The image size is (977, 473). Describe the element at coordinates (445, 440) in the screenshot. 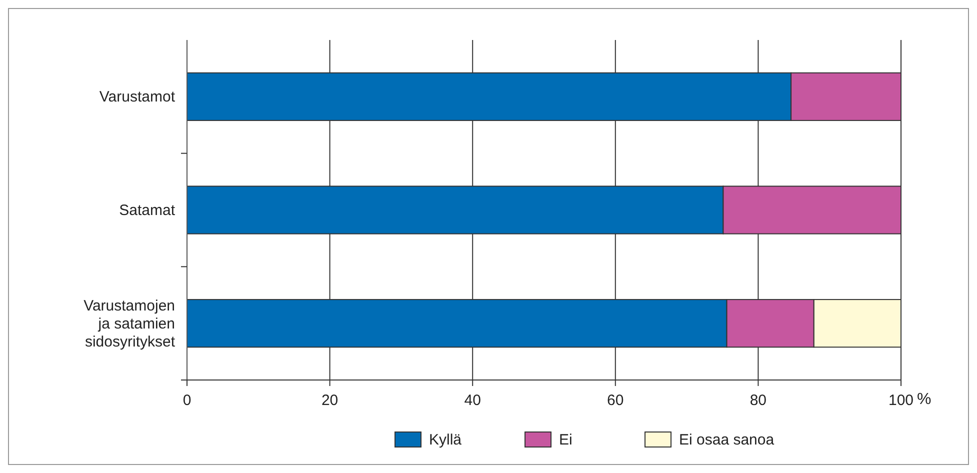

I see `legend-label: Kyllä` at that location.